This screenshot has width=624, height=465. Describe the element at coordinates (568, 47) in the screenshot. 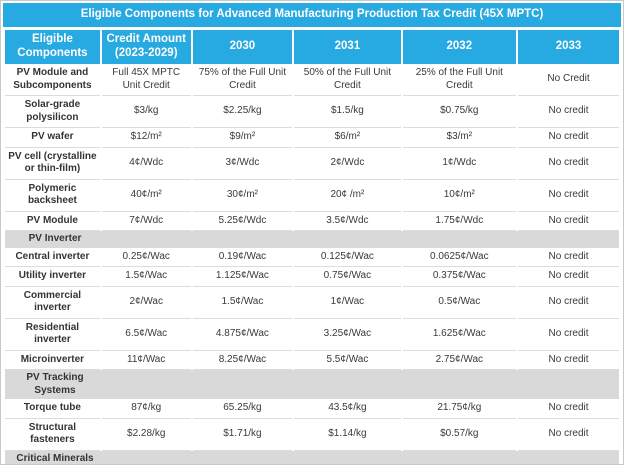

I see `column-header-2033: 2033` at that location.